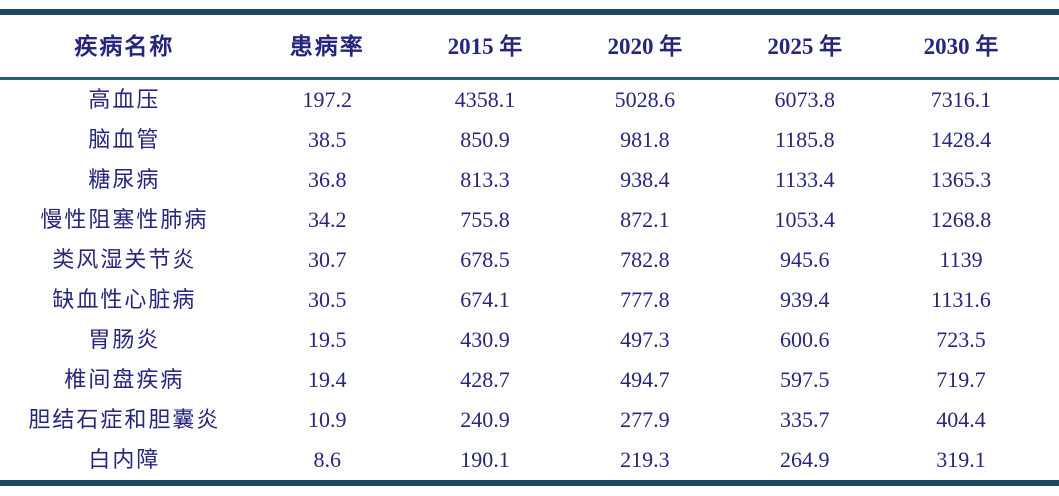 This screenshot has width=1059, height=496. Describe the element at coordinates (327, 99) in the screenshot. I see `prevalence-cell: 197.2` at that location.